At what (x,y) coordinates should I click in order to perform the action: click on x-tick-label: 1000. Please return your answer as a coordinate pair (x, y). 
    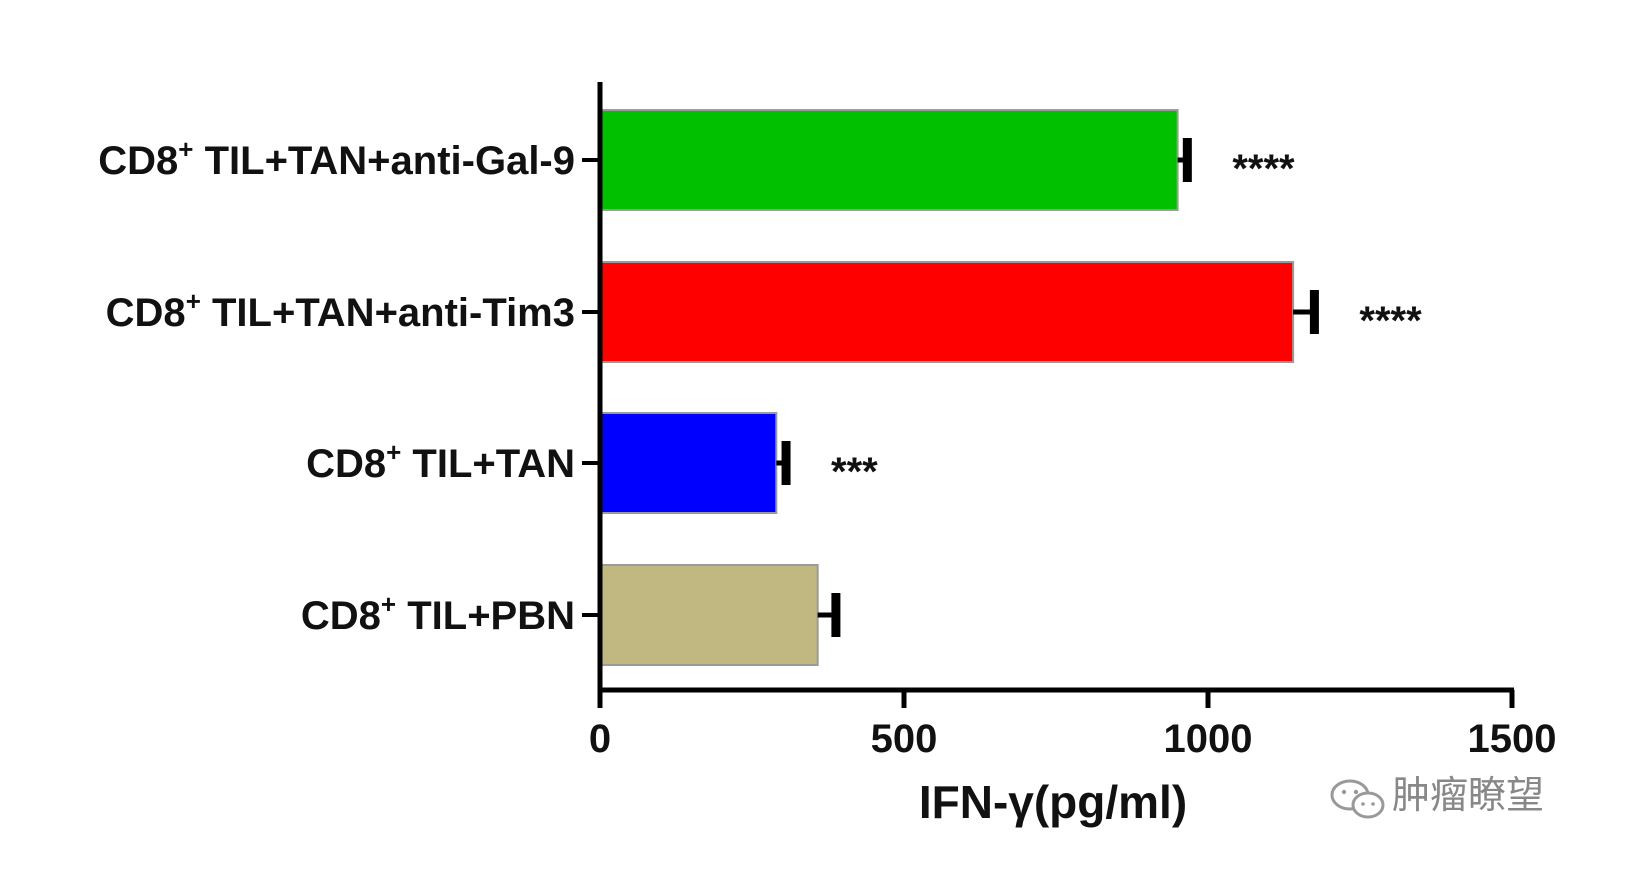
    Looking at the image, I should click on (1208, 739).